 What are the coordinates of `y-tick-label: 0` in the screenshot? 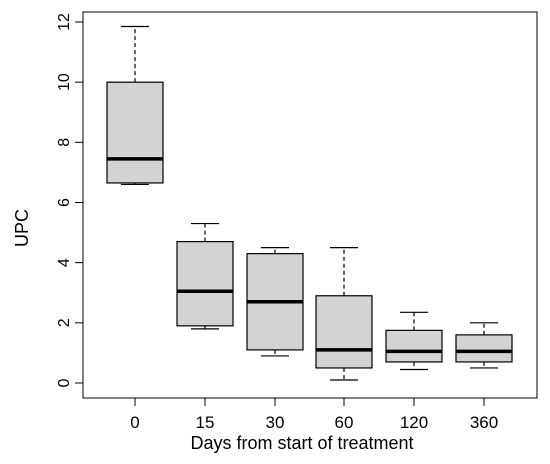 It's located at (64, 382).